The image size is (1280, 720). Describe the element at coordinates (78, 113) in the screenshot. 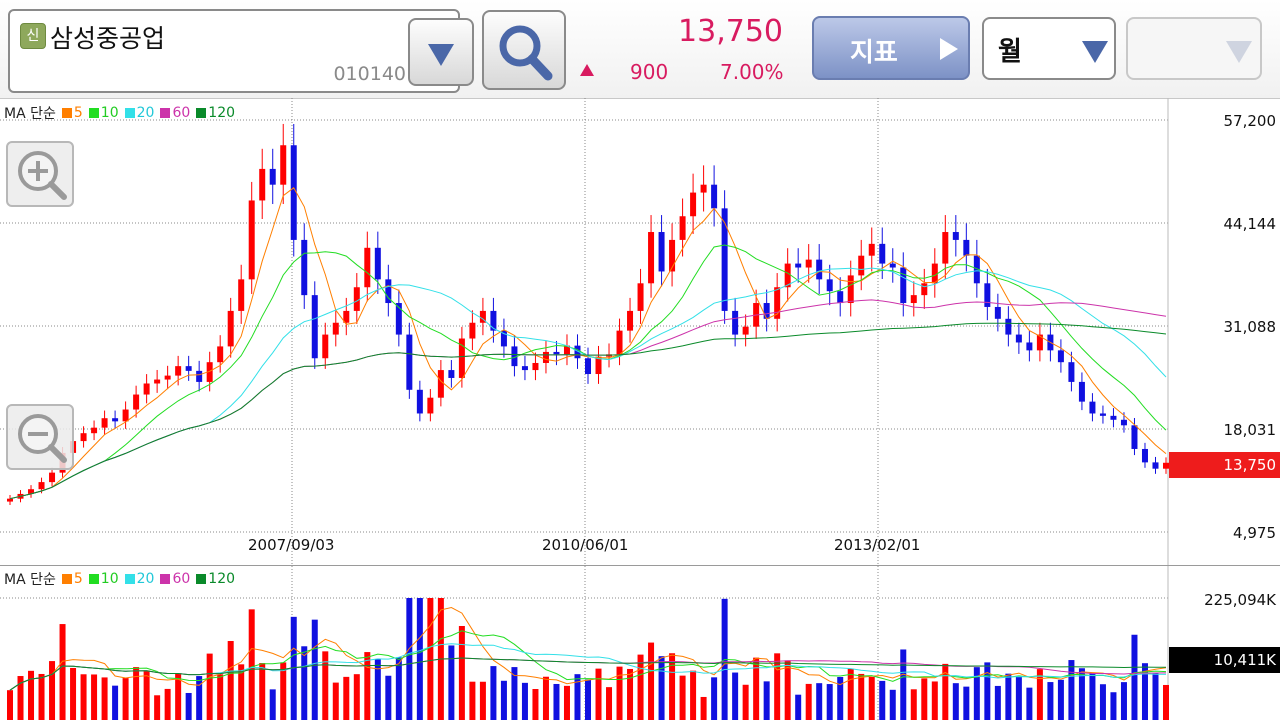

I see `legend-item: 5` at that location.